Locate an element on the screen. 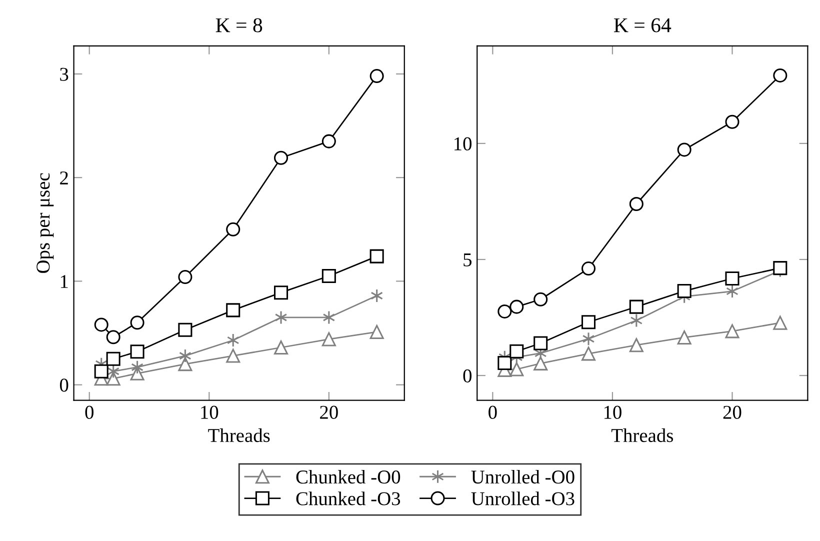  y-tick-label: 5 is located at coordinates (468, 259).